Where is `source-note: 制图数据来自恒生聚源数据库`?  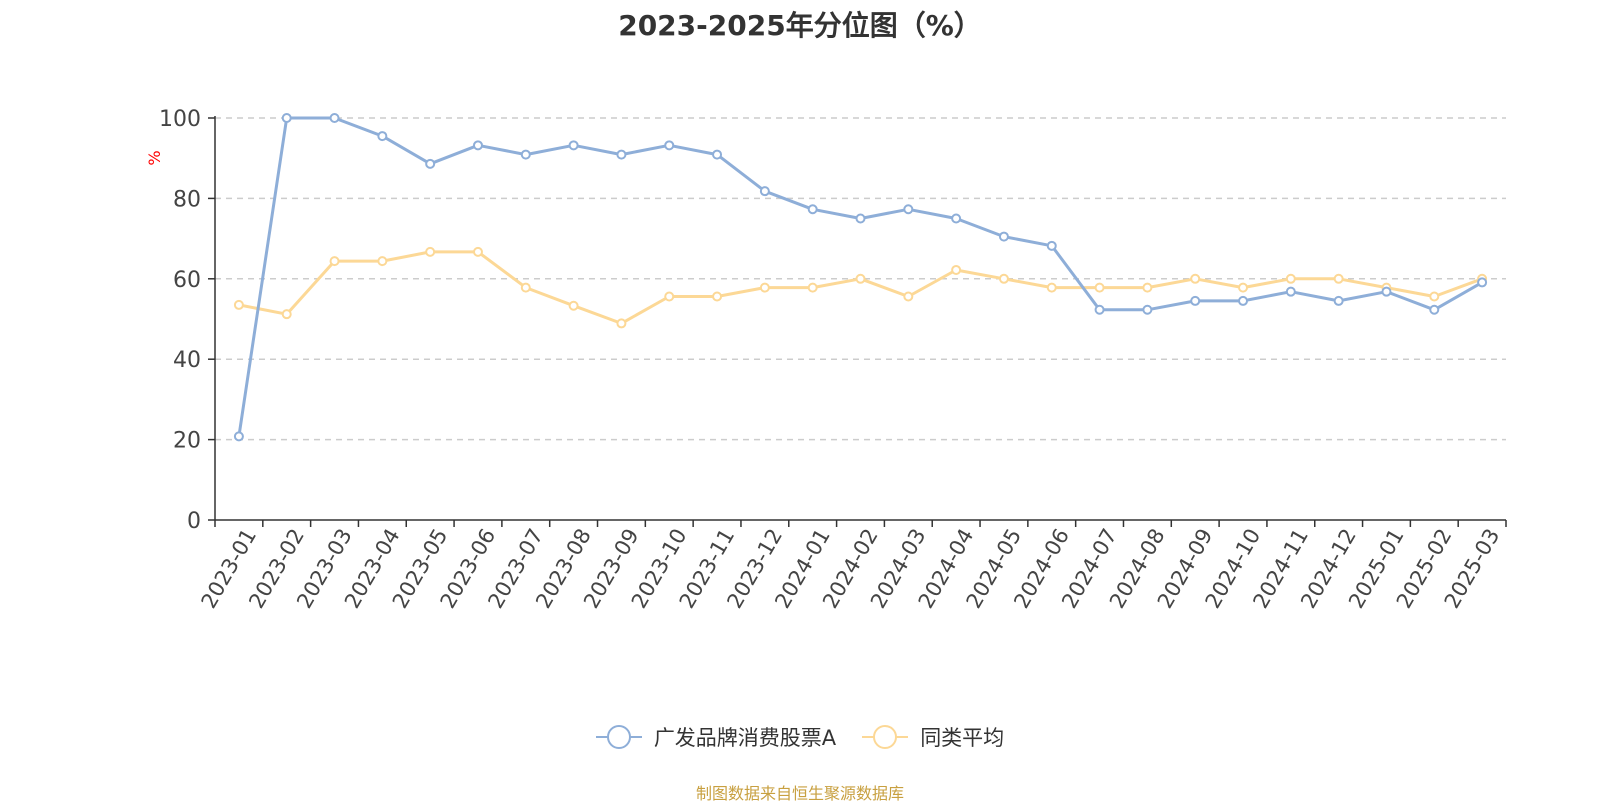
source-note: 制图数据来自恒生聚源数据库 is located at coordinates (799, 793).